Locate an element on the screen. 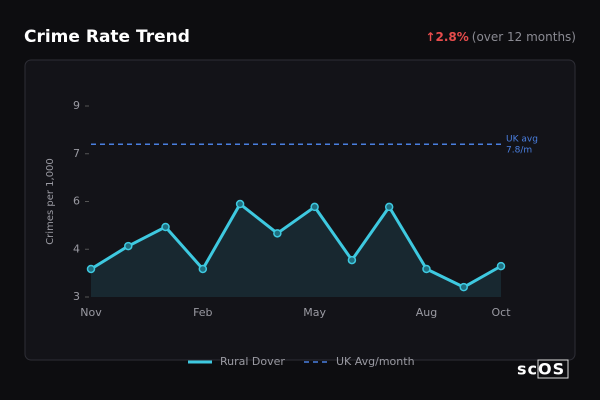  y-tick-label: 6 is located at coordinates (76, 201).